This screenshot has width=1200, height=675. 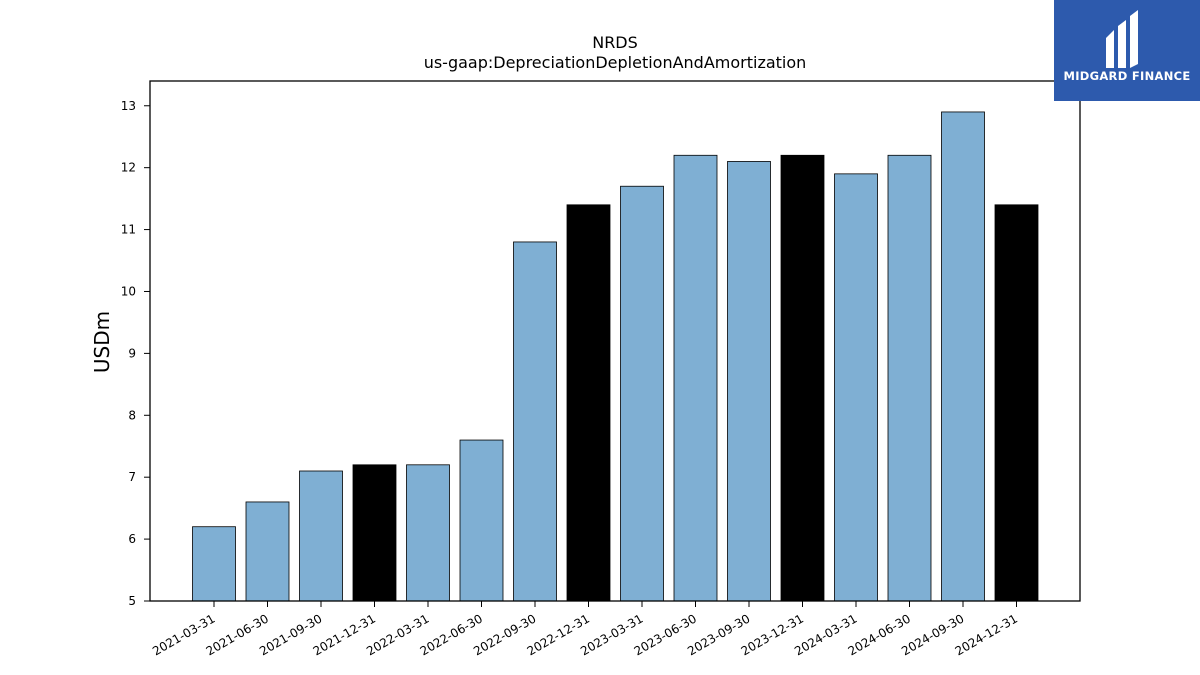 I want to click on y-tick-label: 8, so click(x=132, y=415).